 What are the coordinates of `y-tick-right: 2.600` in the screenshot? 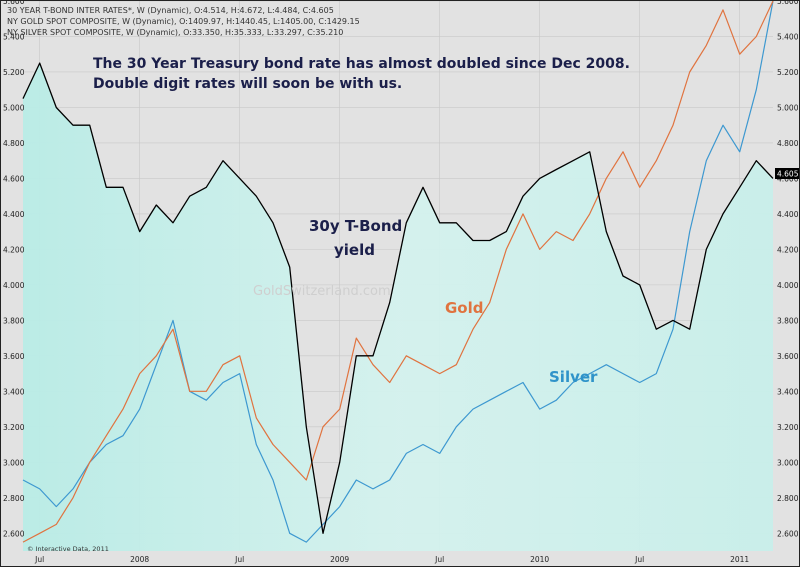 It's located at (788, 533).